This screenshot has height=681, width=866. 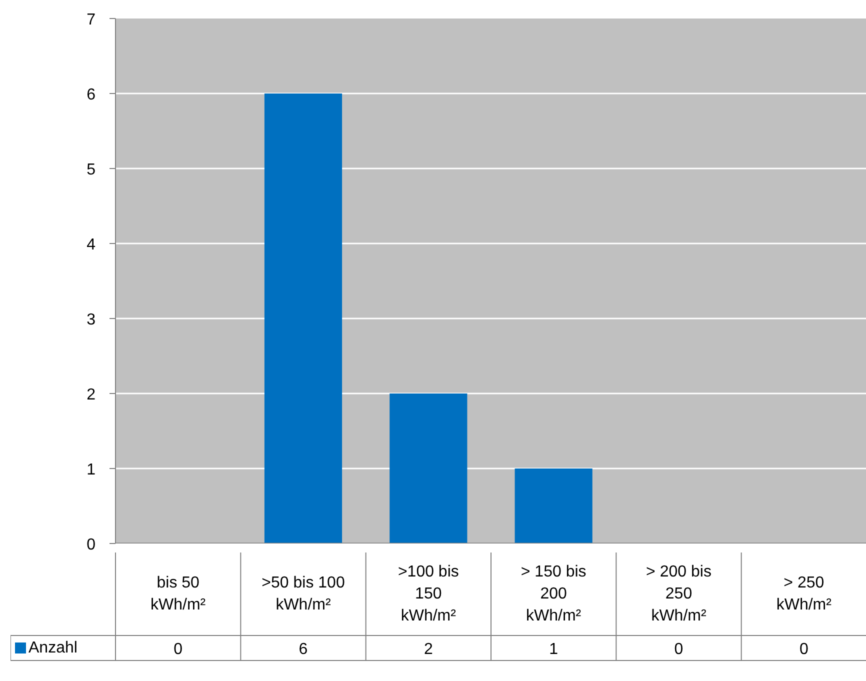 What do you see at coordinates (553, 649) in the screenshot?
I see `data-label: 1` at bounding box center [553, 649].